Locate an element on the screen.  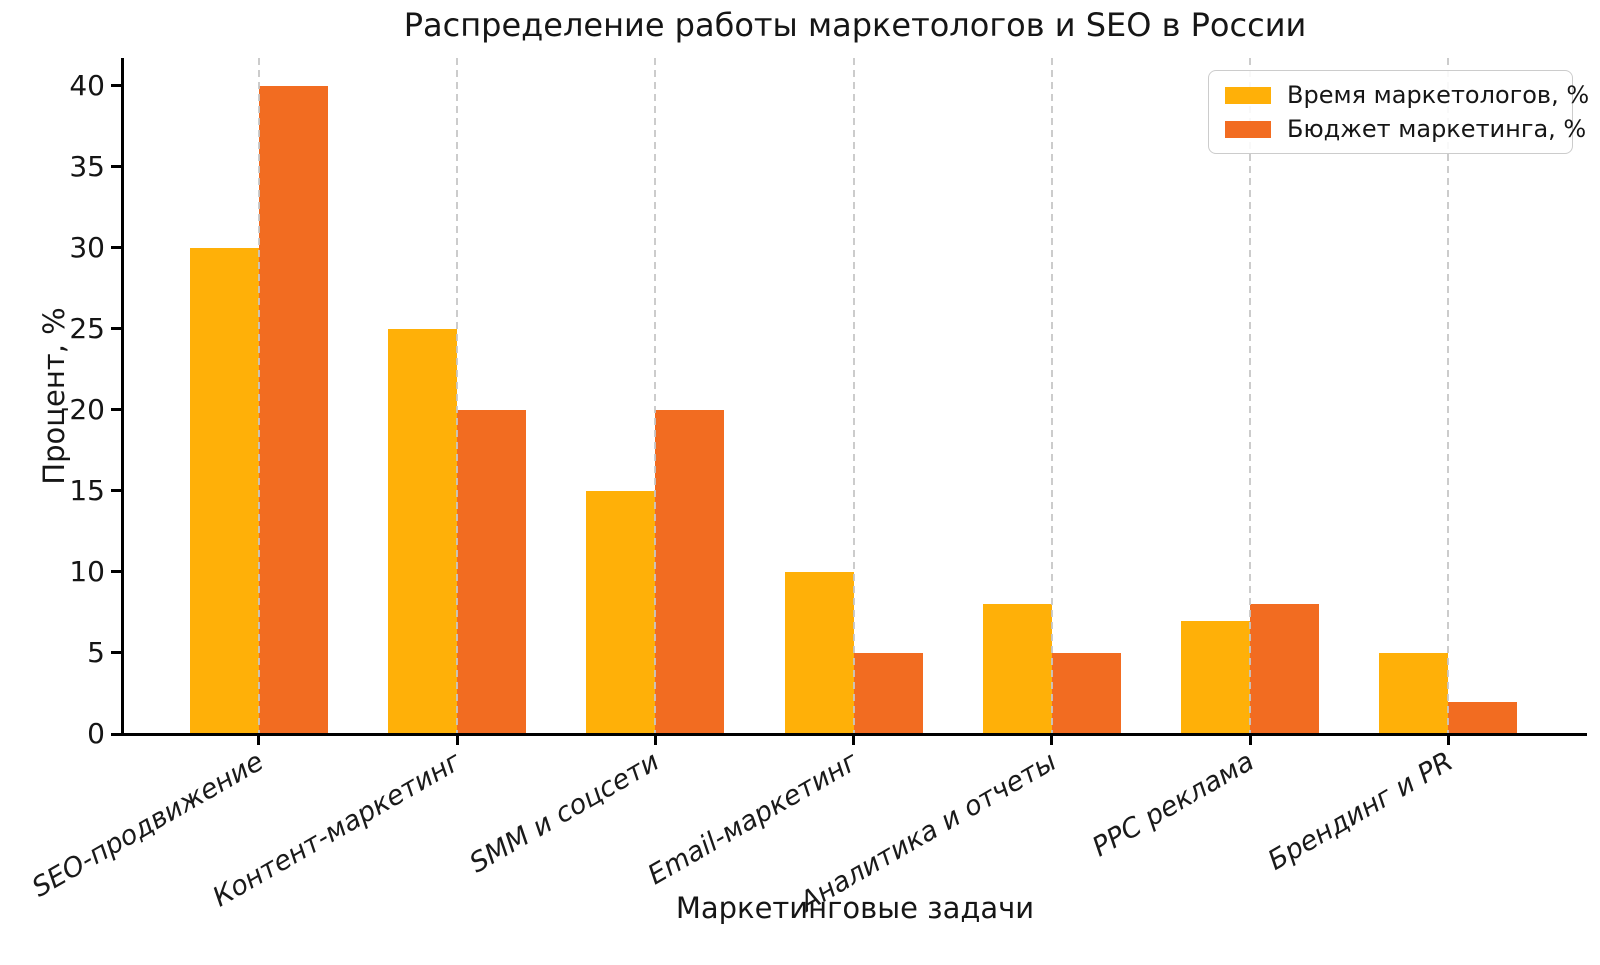
y-tick-label: 10 is located at coordinates (87, 571).